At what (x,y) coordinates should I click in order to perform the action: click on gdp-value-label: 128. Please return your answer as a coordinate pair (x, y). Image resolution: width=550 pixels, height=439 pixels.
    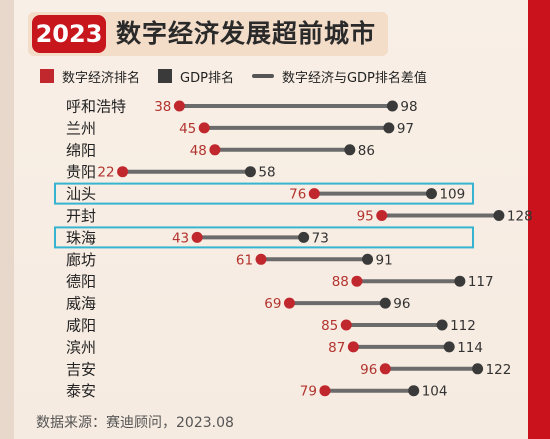
    Looking at the image, I should click on (520, 217).